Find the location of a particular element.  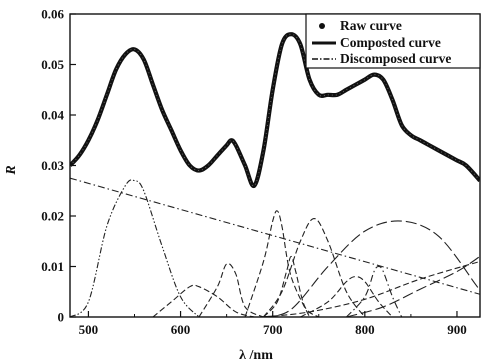

y-tick-label: 0.06 is located at coordinates (52, 14).